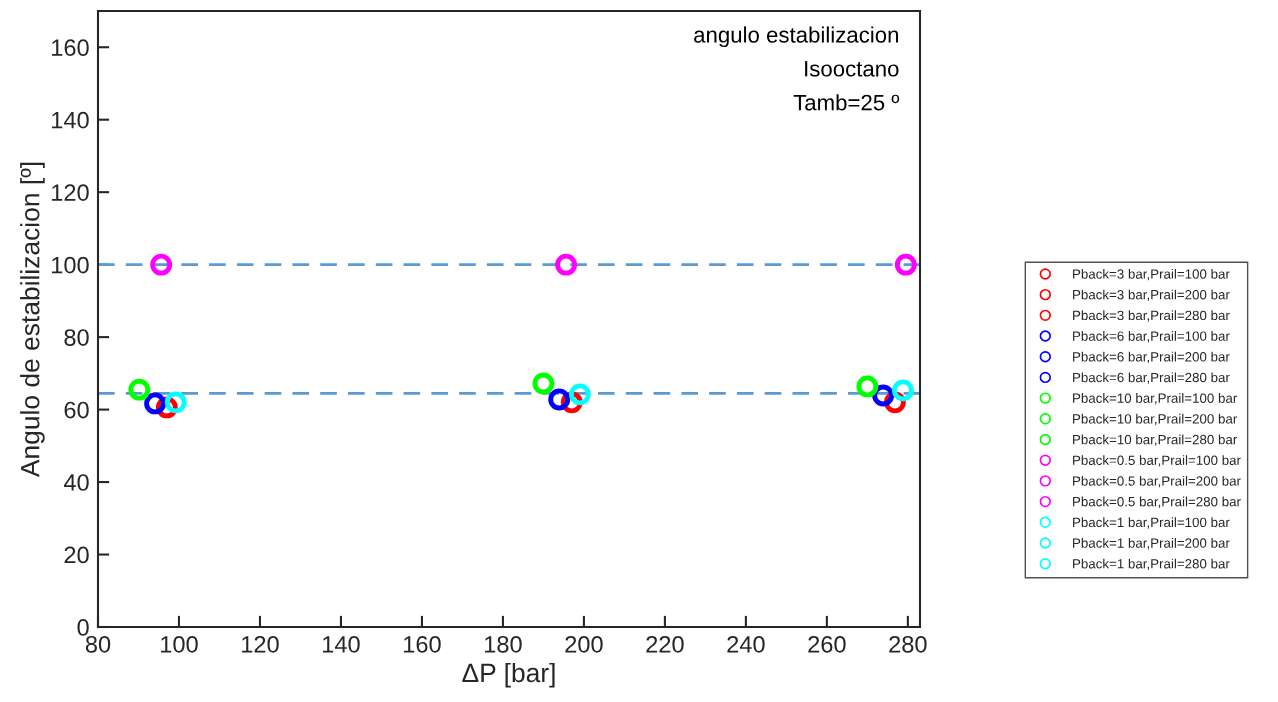  What do you see at coordinates (1155, 440) in the screenshot?
I see `legend-label: Pback=10 bar,Prail=280 bar` at bounding box center [1155, 440].